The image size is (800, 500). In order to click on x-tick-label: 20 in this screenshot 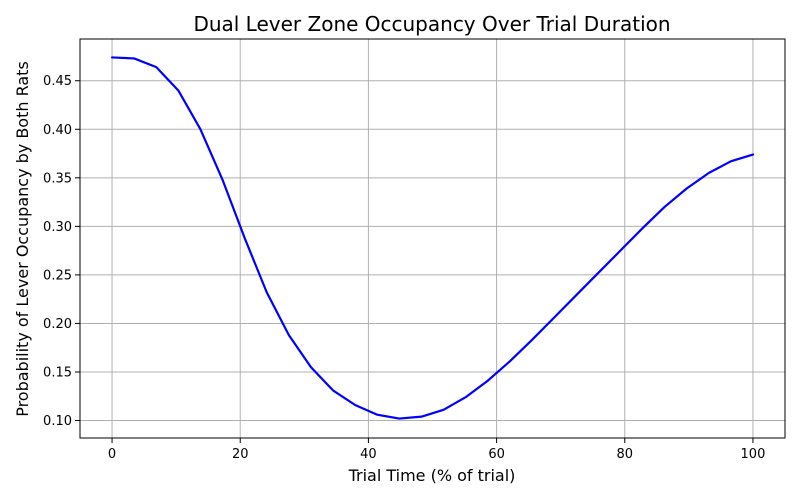, I will do `click(240, 454)`.